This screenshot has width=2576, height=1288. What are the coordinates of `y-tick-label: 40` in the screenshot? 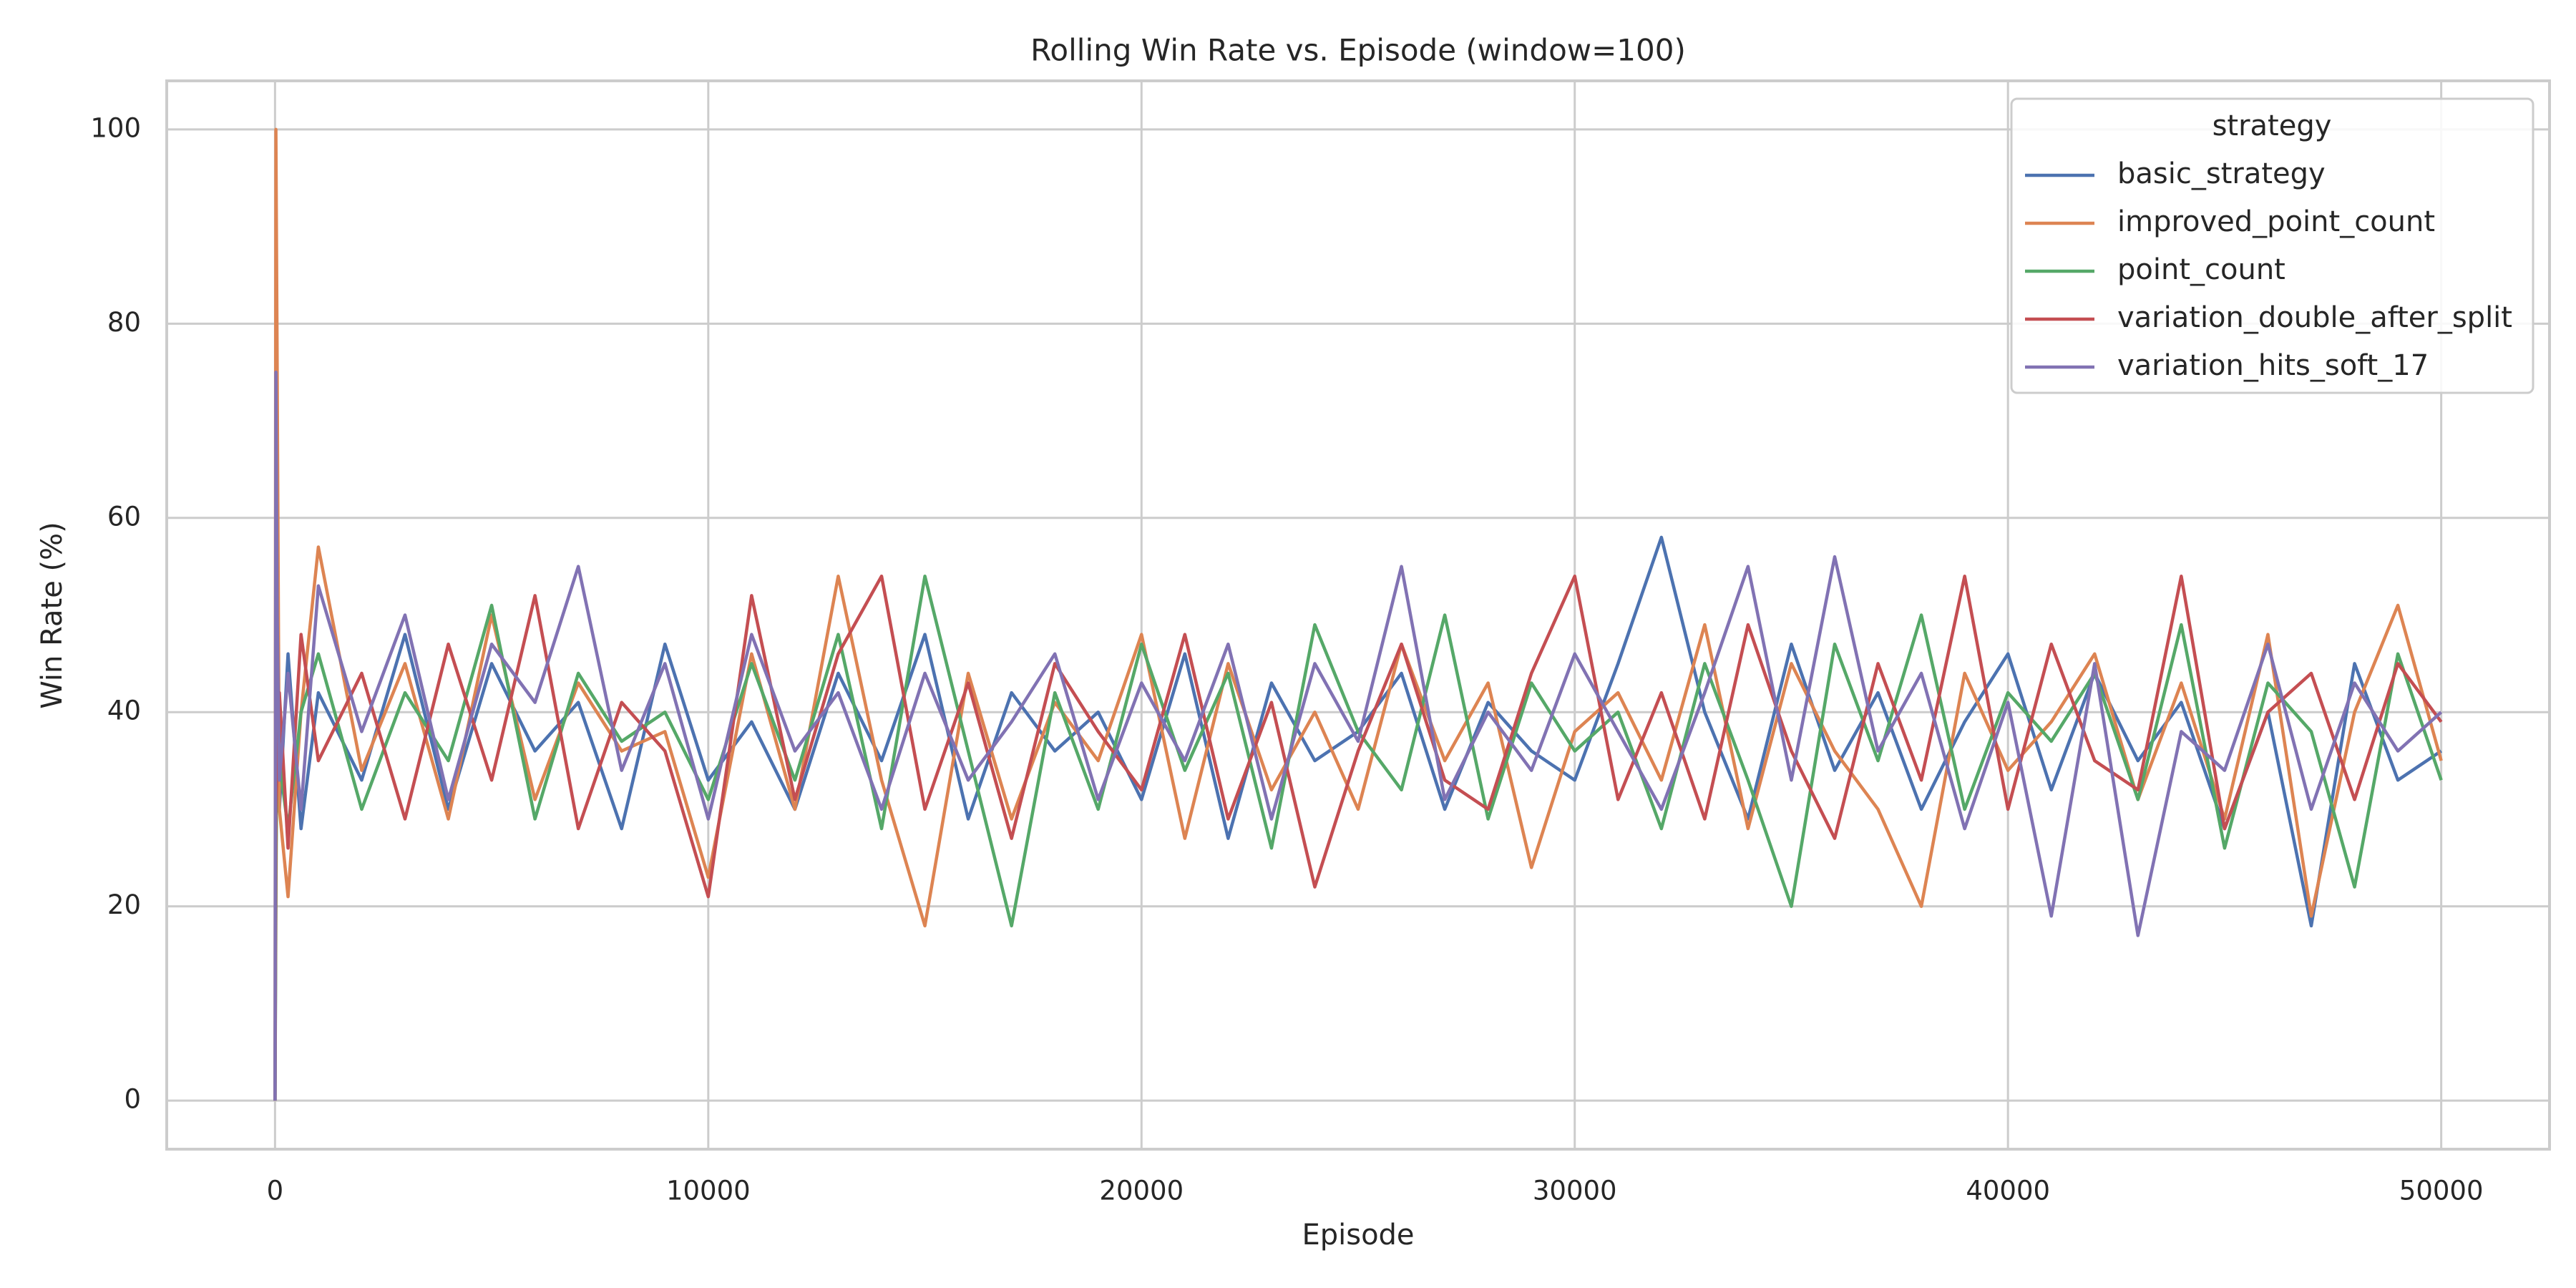 It's located at (124, 711).